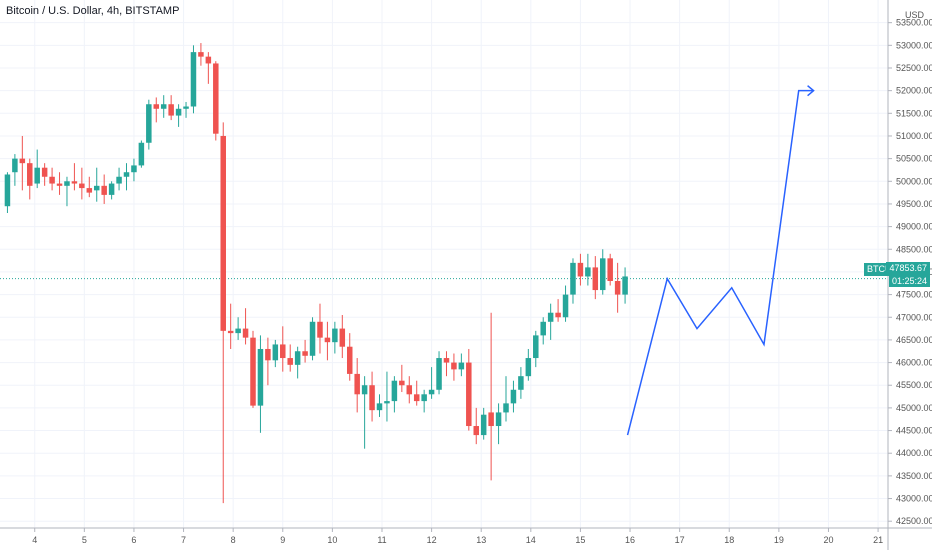  What do you see at coordinates (914, 23) in the screenshot?
I see `y-tick-label: 53500.00` at bounding box center [914, 23].